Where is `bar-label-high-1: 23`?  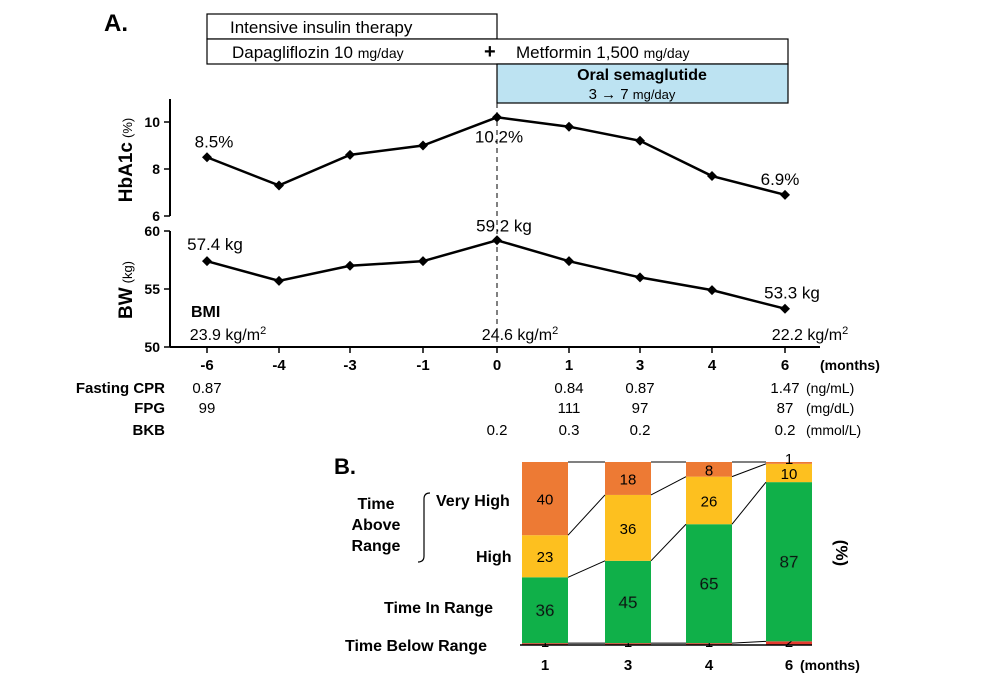 bar-label-high-1: 23 is located at coordinates (545, 557).